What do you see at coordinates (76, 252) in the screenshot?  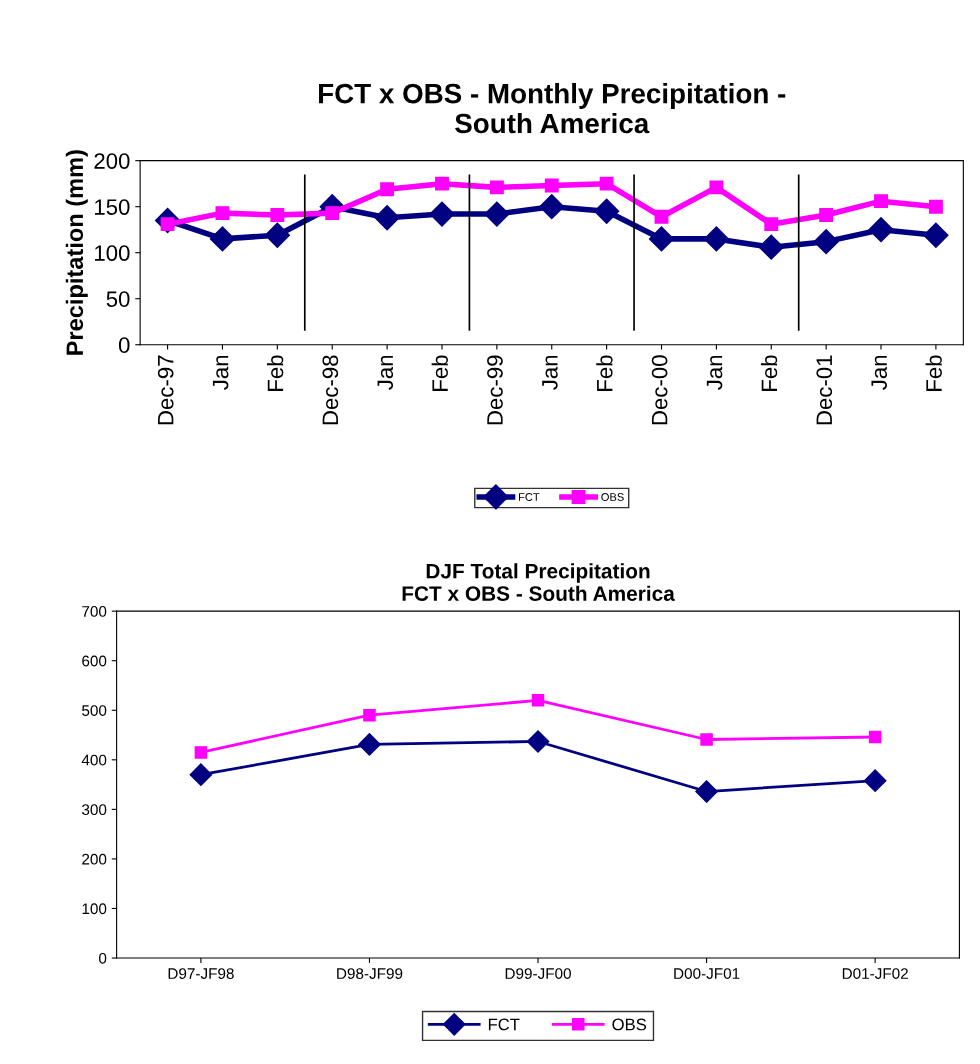 I see `y-axis-title: Precipitation (mm)` at bounding box center [76, 252].